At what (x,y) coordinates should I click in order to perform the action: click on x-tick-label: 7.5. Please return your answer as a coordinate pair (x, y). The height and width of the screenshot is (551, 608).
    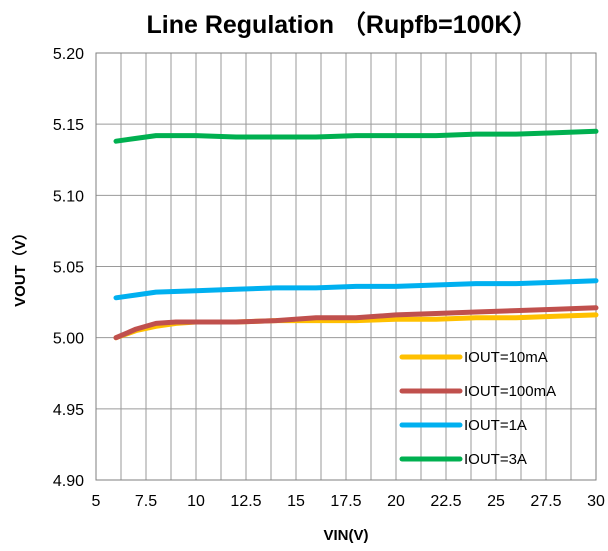
    Looking at the image, I should click on (146, 501).